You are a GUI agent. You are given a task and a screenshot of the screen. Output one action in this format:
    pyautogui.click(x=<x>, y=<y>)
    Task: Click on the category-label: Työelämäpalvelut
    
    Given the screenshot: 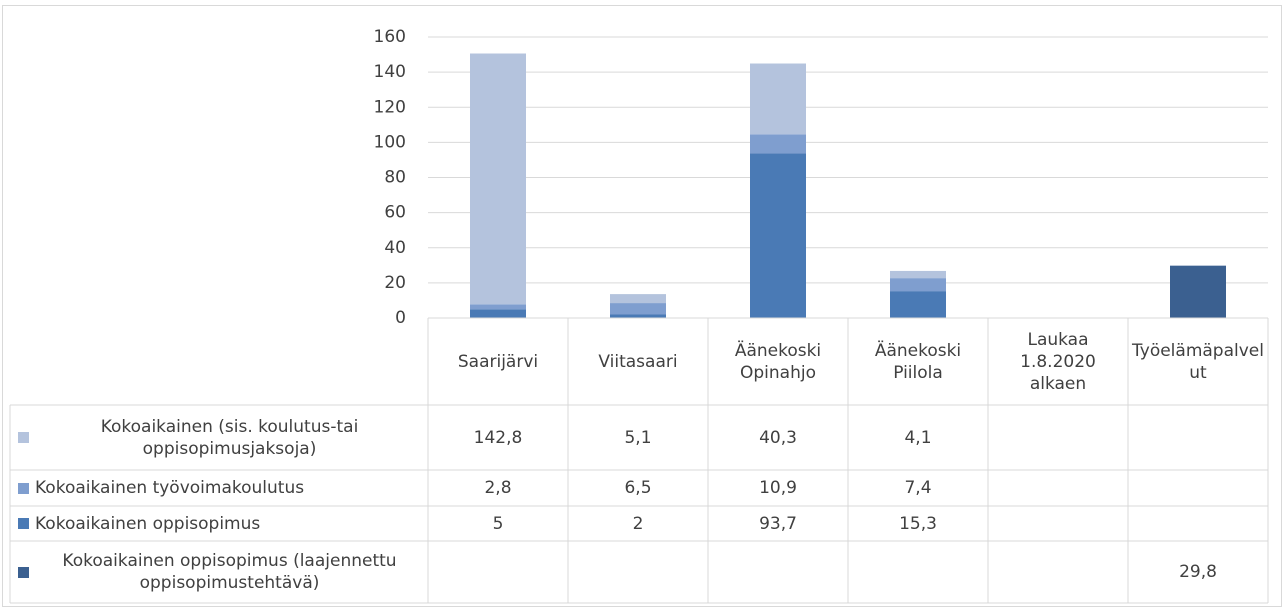 What is the action you would take?
    pyautogui.click(x=1198, y=361)
    